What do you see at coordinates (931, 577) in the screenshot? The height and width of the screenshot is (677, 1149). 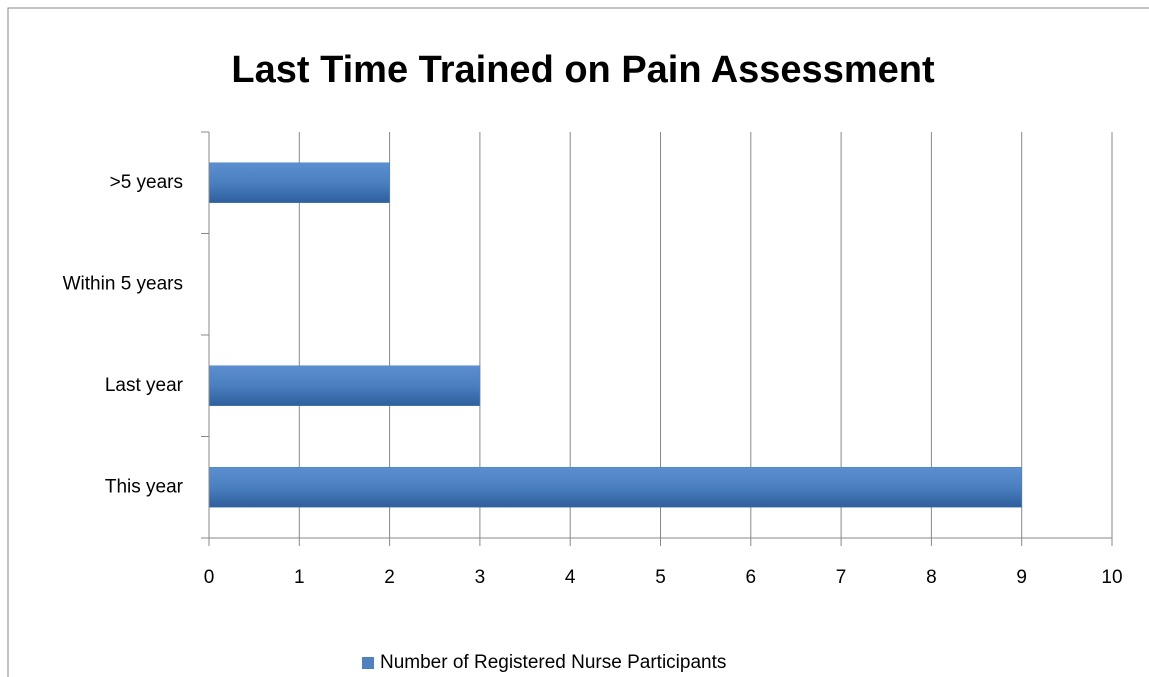 I see `x-tick-label: 8` at bounding box center [931, 577].